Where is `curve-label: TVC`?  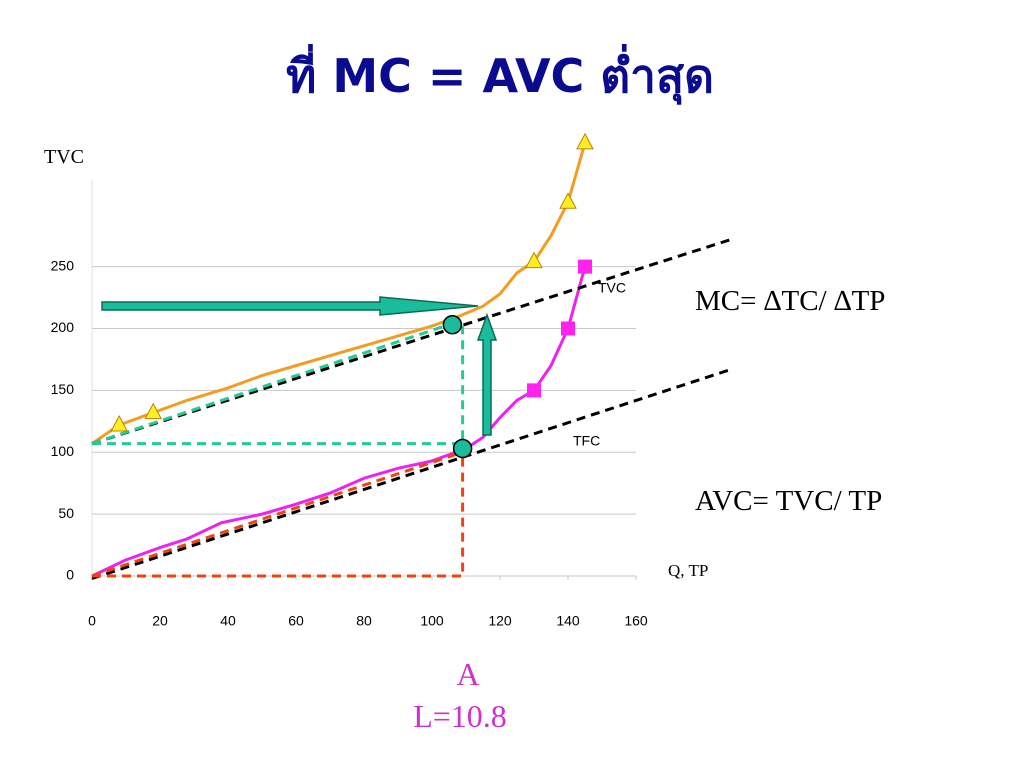 curve-label: TVC is located at coordinates (612, 288).